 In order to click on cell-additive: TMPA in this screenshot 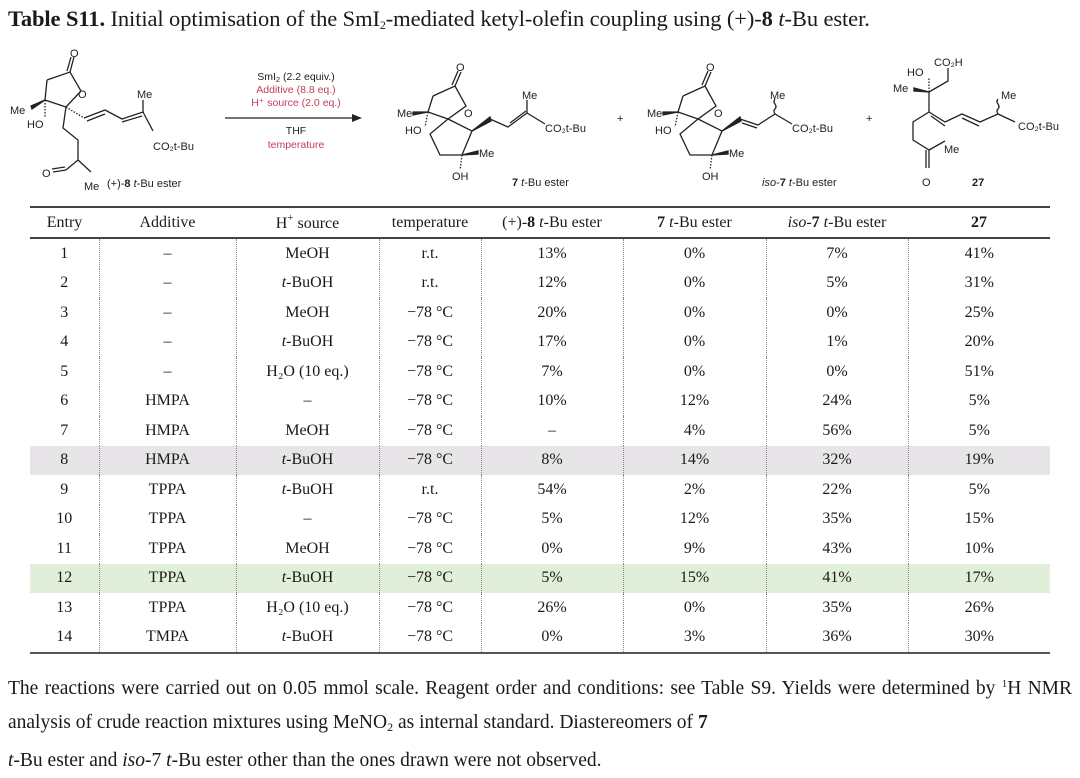, I will do `click(167, 637)`.